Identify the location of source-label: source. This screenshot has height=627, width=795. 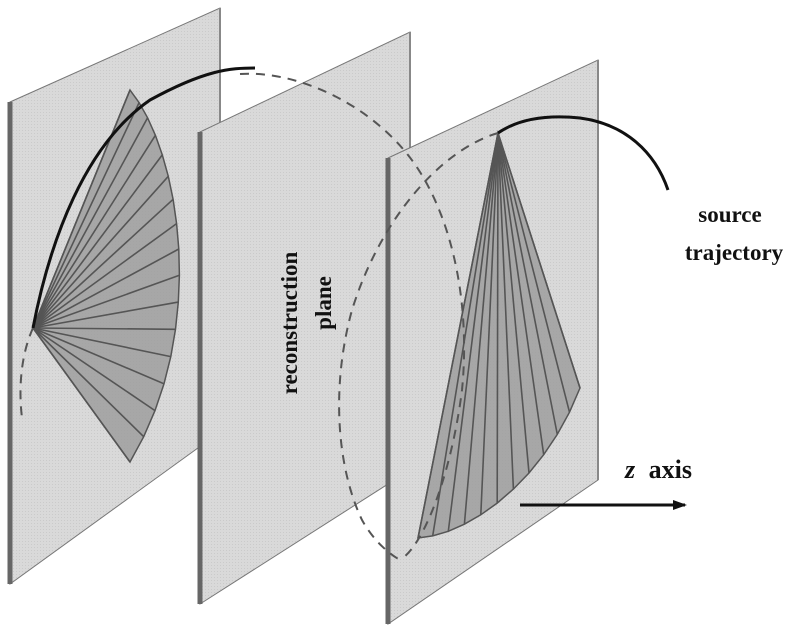
(729, 214).